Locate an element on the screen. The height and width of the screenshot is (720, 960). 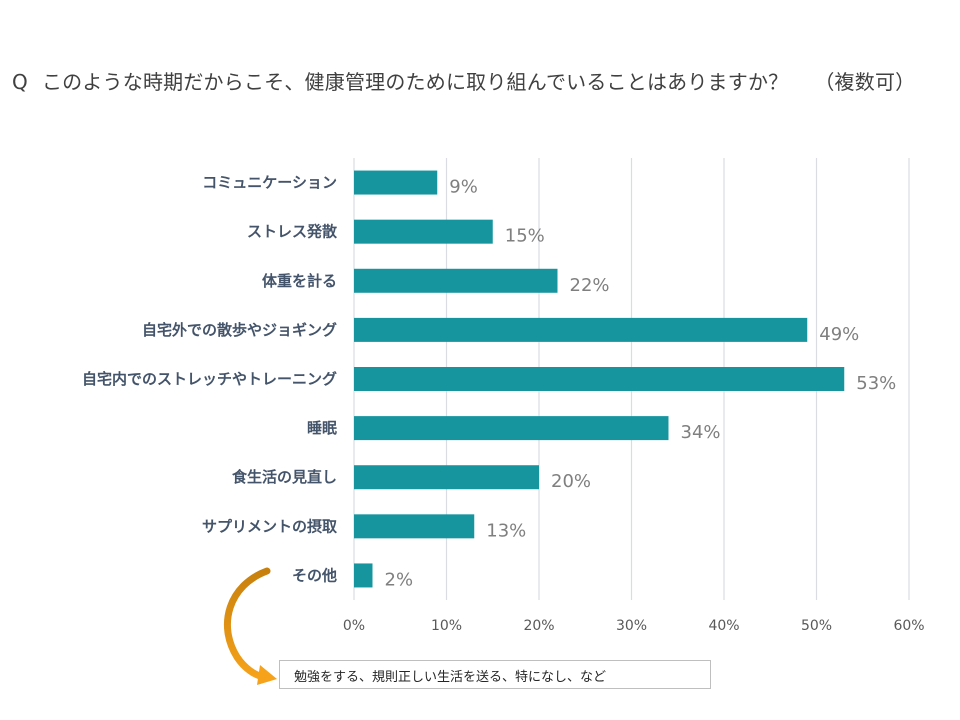
category-label: サプリメントの摂取 is located at coordinates (270, 526).